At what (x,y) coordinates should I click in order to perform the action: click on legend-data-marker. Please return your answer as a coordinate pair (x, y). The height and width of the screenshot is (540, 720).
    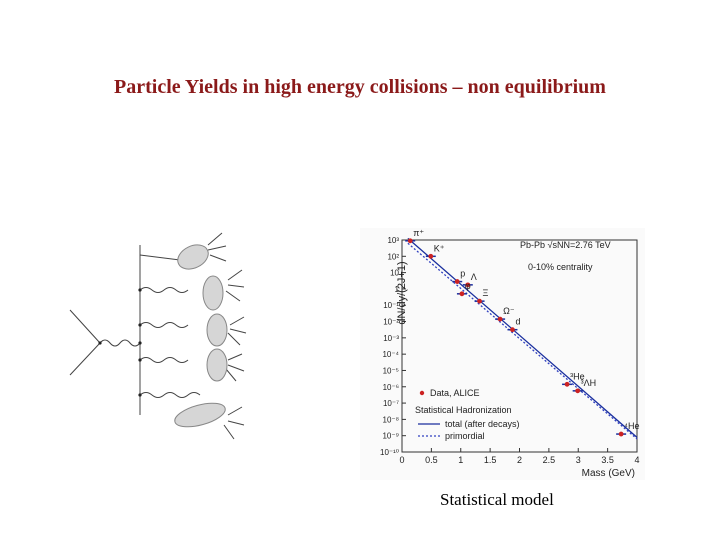
    Looking at the image, I should click on (422, 393).